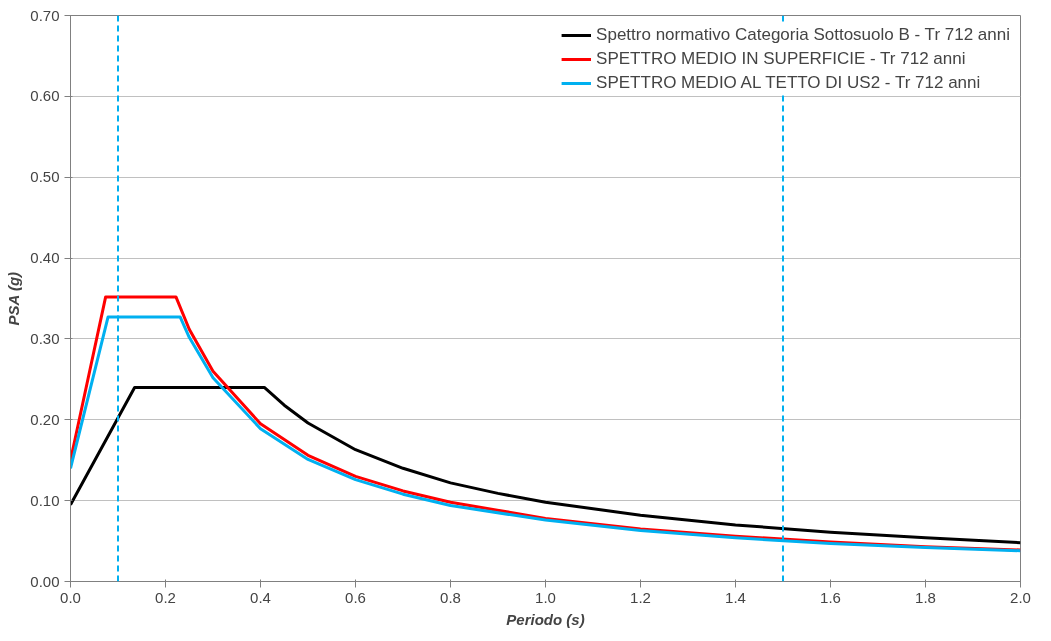 The width and height of the screenshot is (1051, 641). Describe the element at coordinates (640, 597) in the screenshot. I see `x-tick-label: 1.2` at that location.